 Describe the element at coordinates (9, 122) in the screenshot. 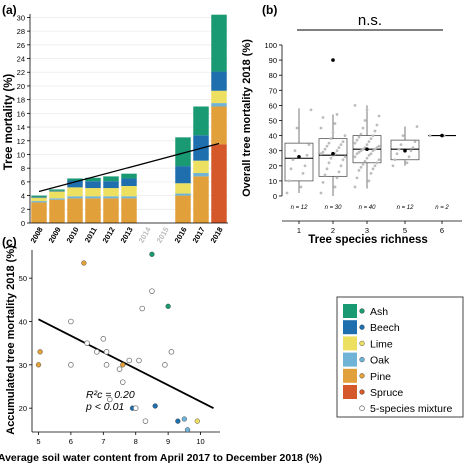

I see `panel-a-ylabel: Tree mortality (%)` at that location.